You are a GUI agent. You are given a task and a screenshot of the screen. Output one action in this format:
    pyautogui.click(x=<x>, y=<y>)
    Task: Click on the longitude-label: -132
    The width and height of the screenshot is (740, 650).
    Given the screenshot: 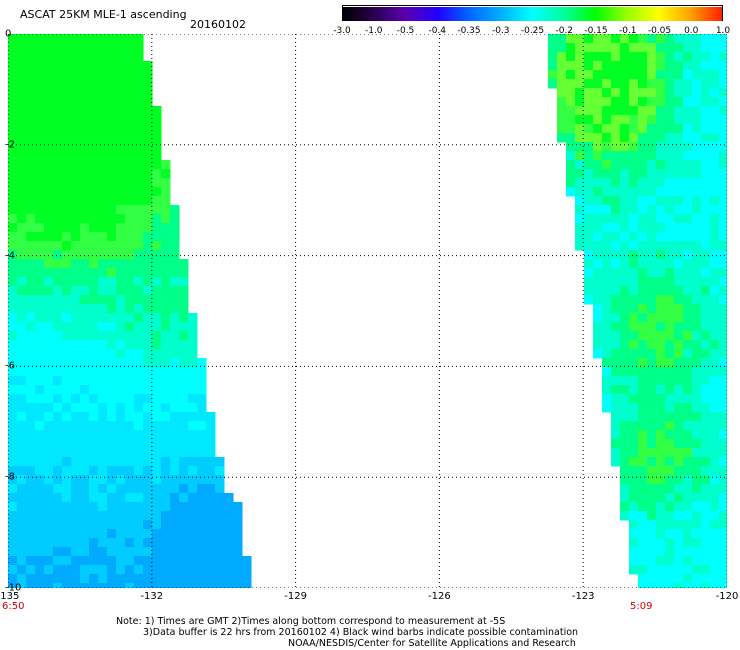 What is the action you would take?
    pyautogui.click(x=152, y=596)
    